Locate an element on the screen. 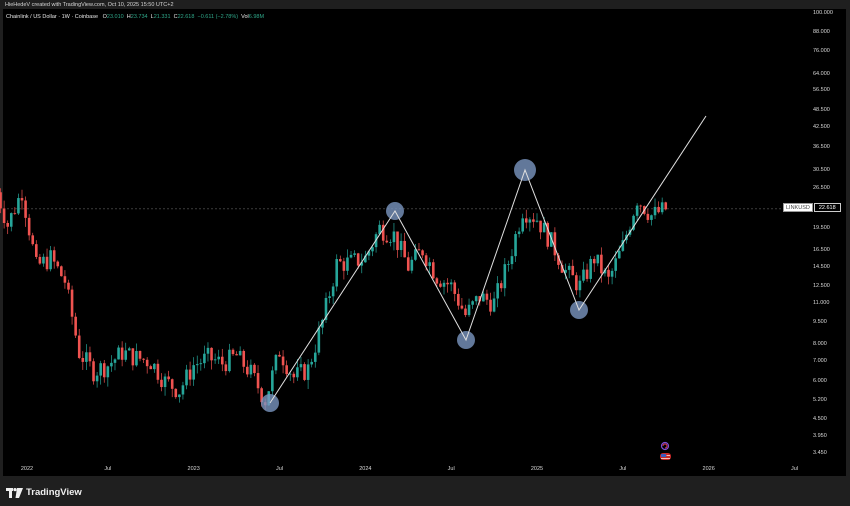 Image resolution: width=850 pixels, height=506 pixels. x-tick-label: 2025 is located at coordinates (537, 469).